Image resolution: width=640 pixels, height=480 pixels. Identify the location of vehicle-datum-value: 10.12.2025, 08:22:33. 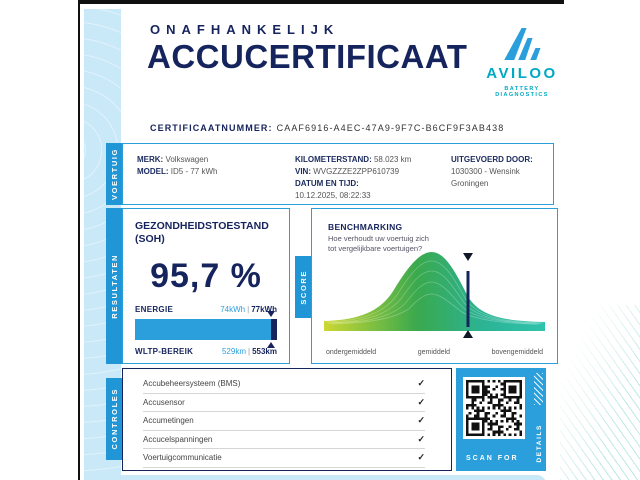
(333, 195).